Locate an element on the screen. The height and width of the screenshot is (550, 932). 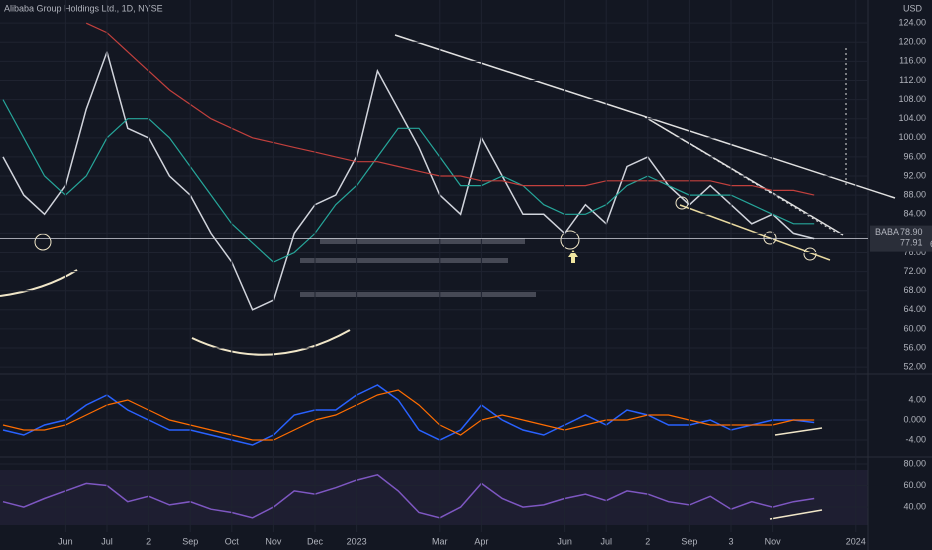
arrow-mark is located at coordinates (573, 256).